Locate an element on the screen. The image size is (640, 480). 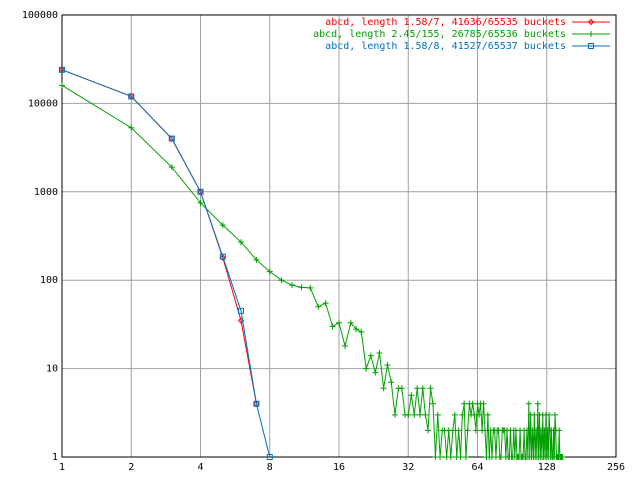
x-tick-label: 64 is located at coordinates (477, 467).